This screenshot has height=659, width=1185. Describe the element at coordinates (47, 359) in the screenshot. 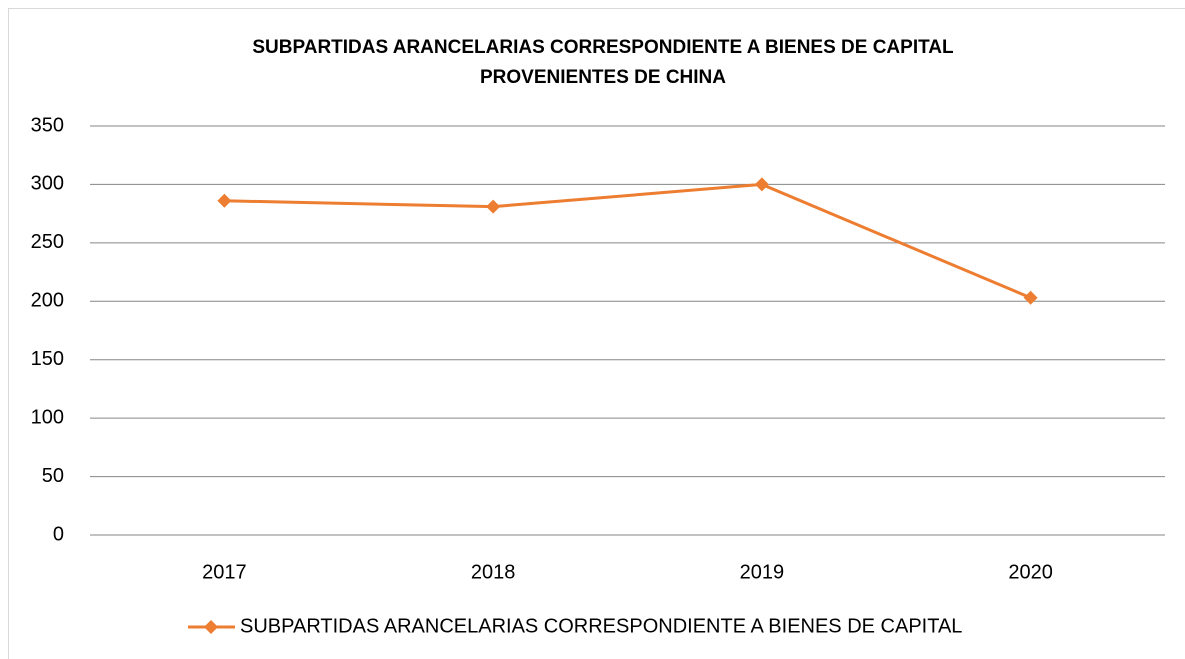

I see `y-tick-label: 150` at that location.